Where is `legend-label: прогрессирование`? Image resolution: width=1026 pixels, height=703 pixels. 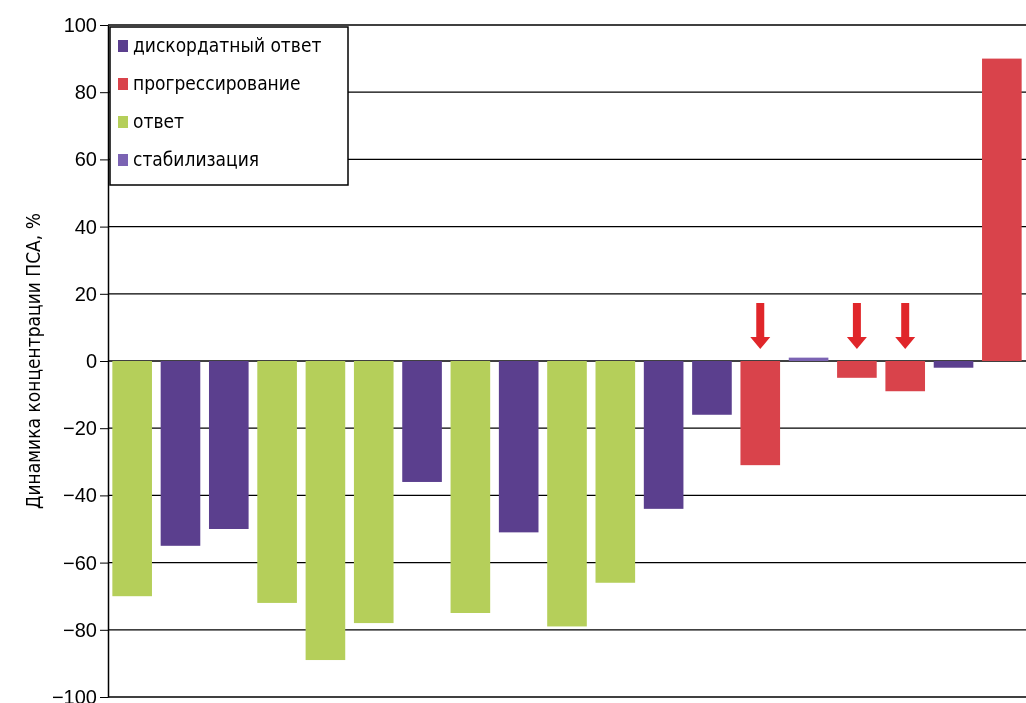
legend-label: прогрессирование is located at coordinates (217, 83).